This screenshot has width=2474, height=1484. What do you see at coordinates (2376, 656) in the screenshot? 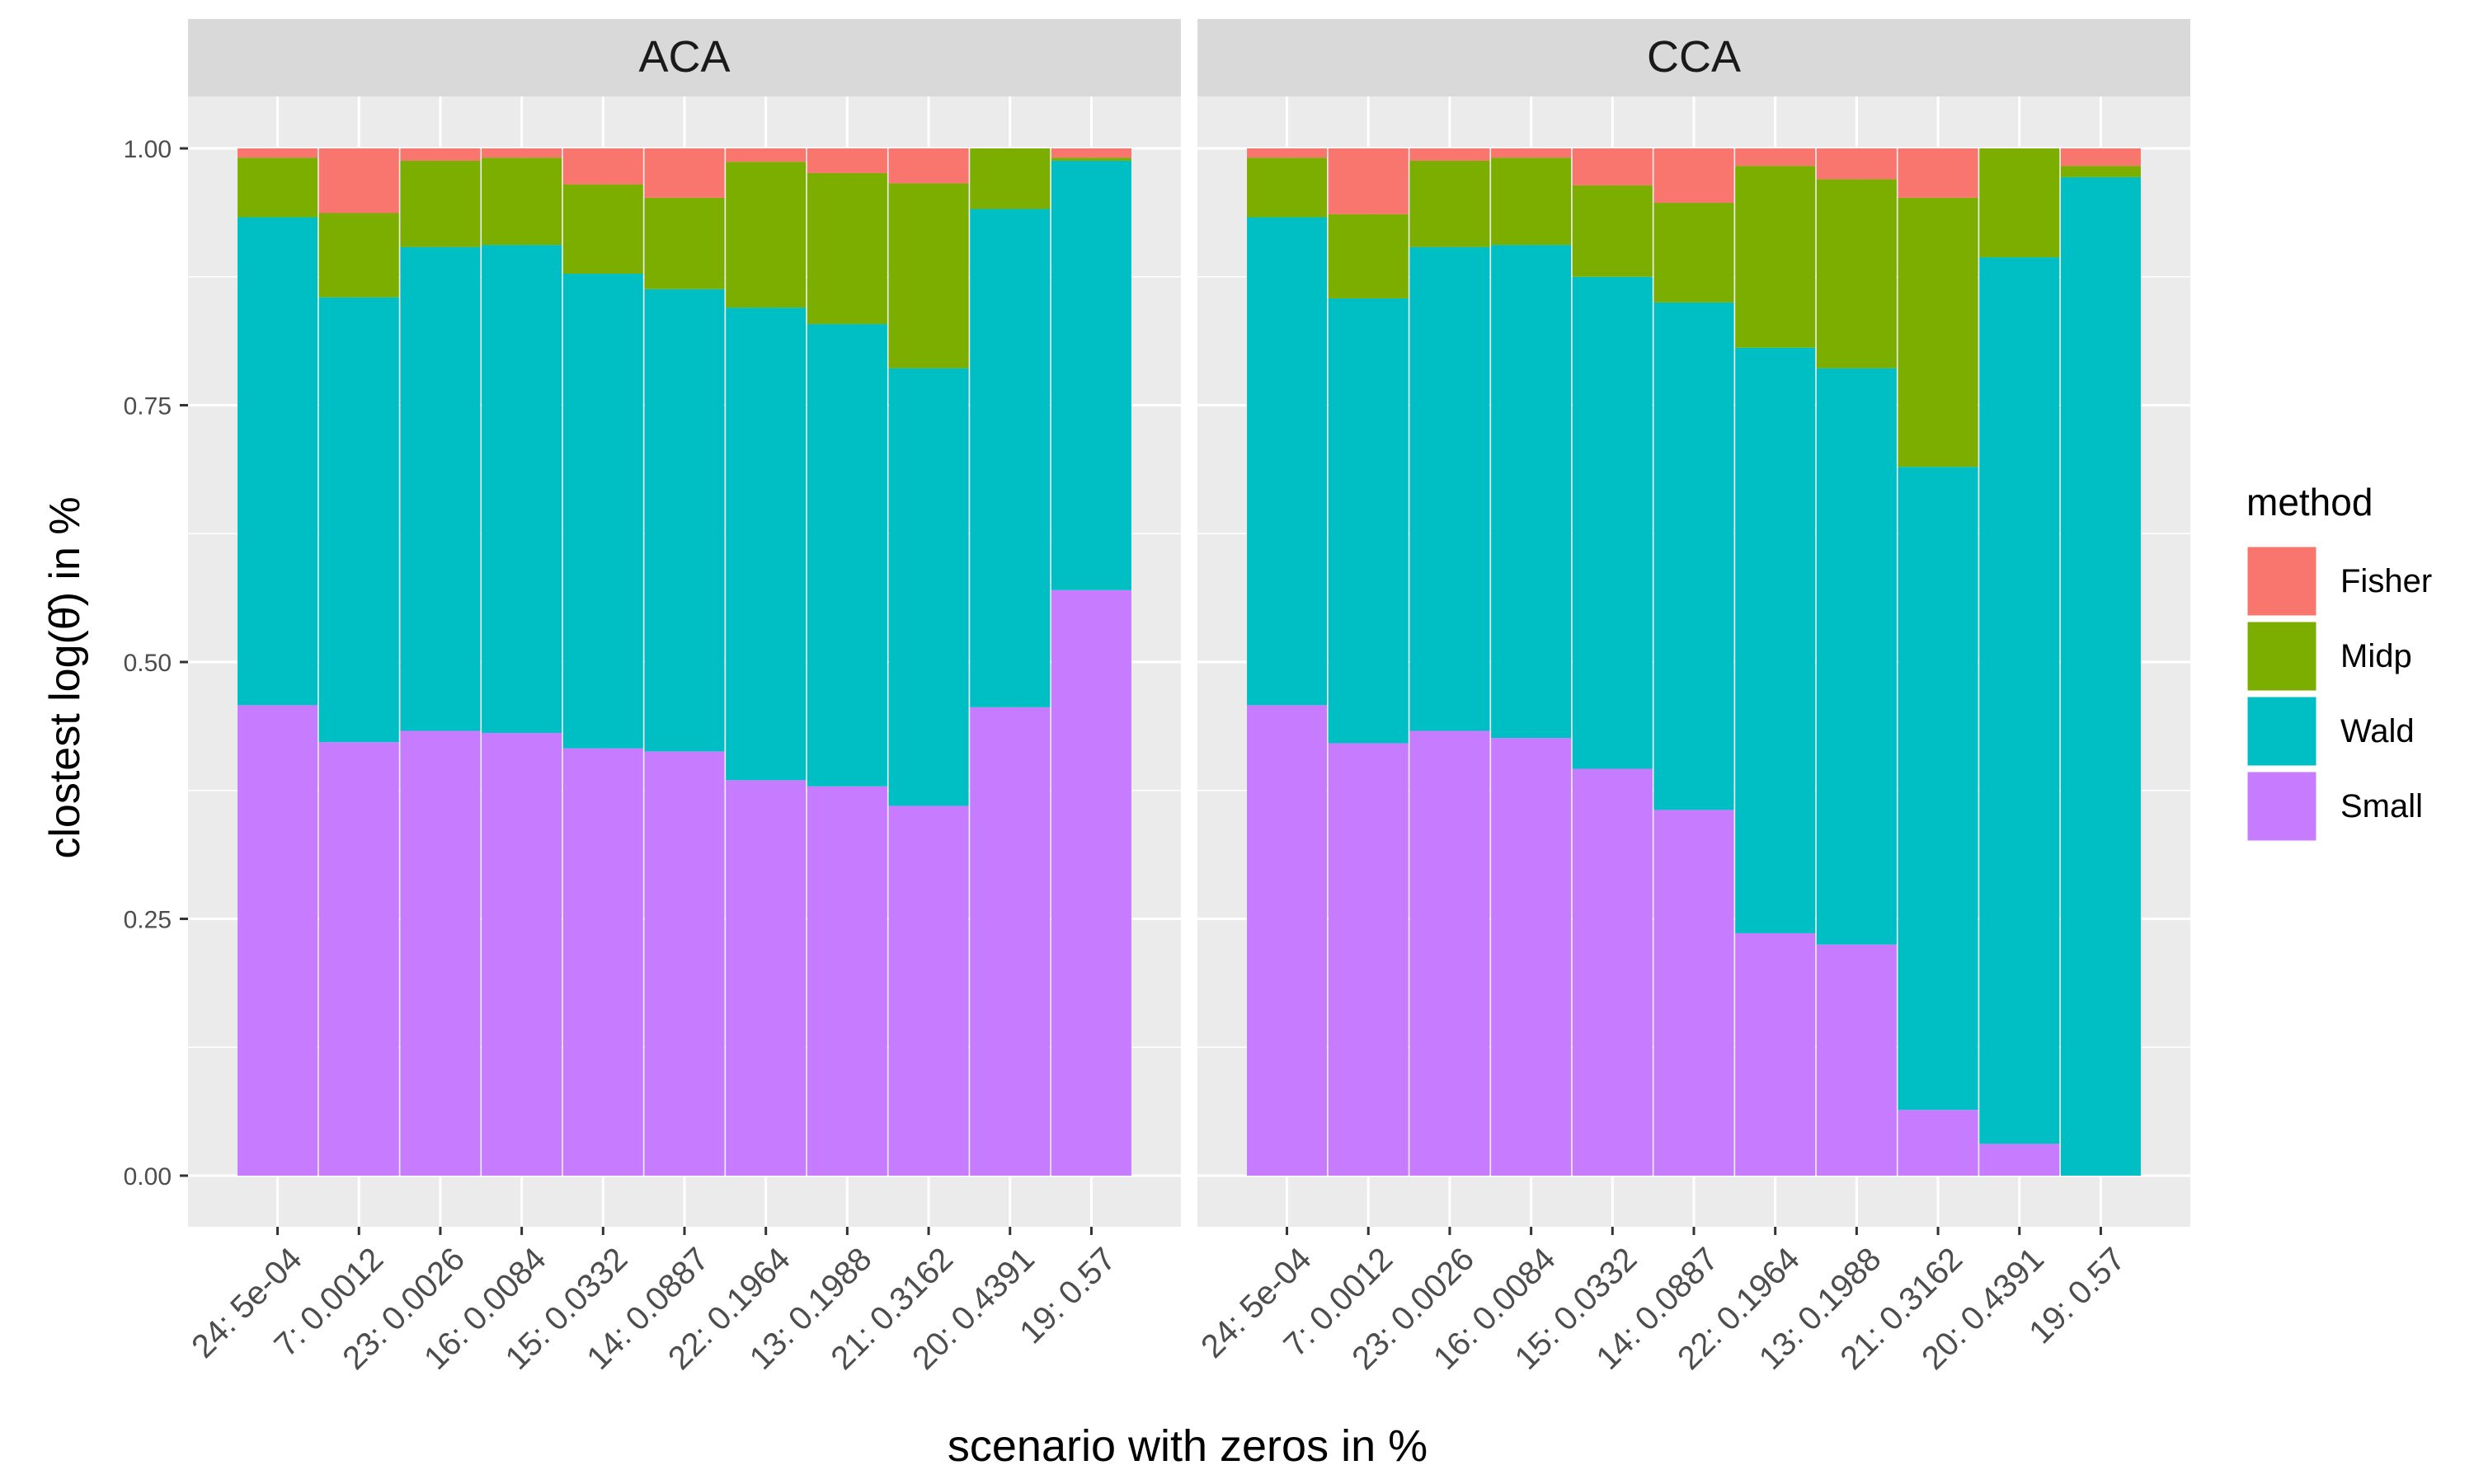
I see `legend-label-midp: Midp` at bounding box center [2376, 656].